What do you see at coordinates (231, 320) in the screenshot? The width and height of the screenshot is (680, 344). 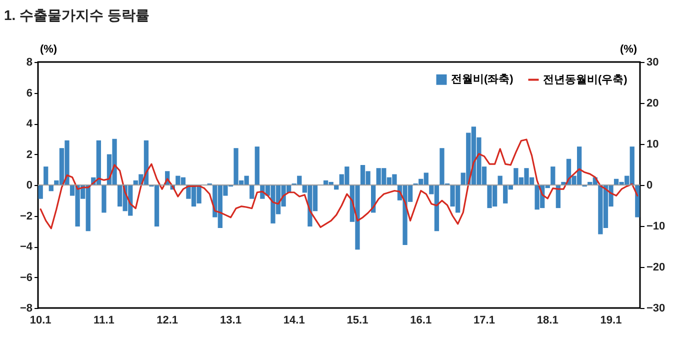 I see `x-tick-label: 13.1` at bounding box center [231, 320].